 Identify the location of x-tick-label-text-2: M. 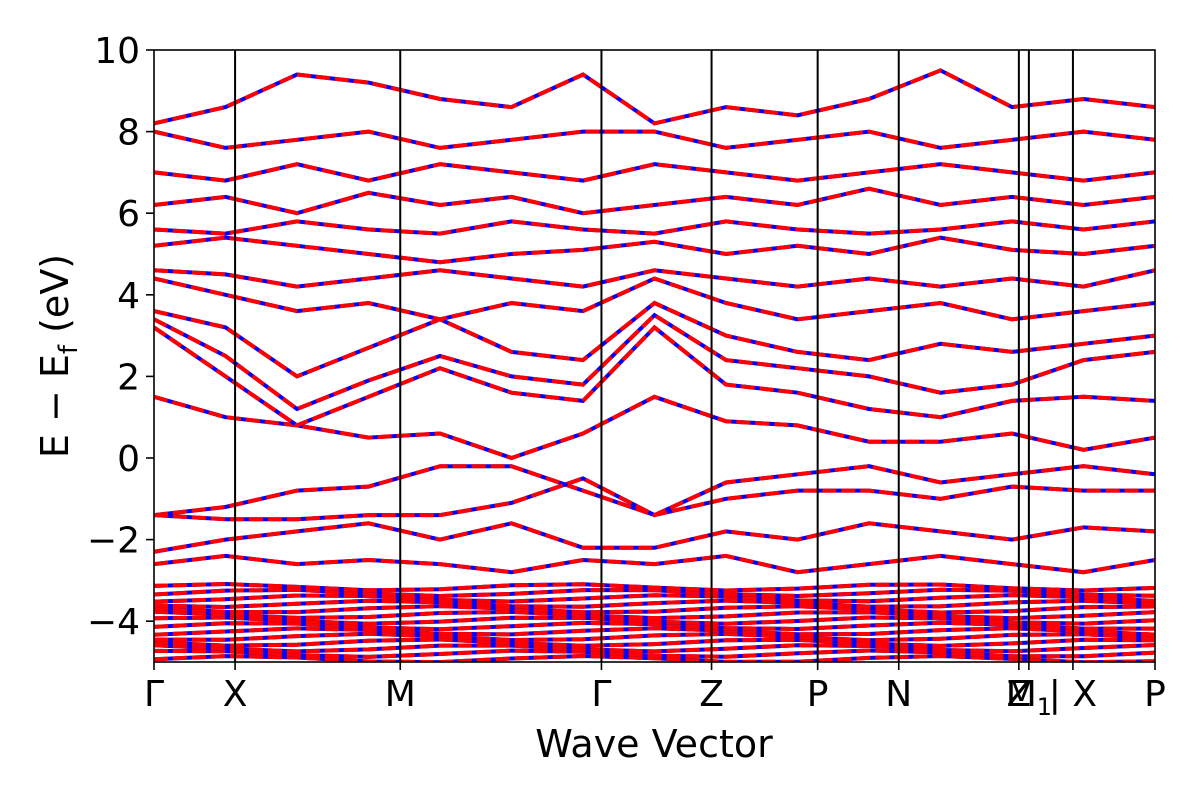
(400, 694).